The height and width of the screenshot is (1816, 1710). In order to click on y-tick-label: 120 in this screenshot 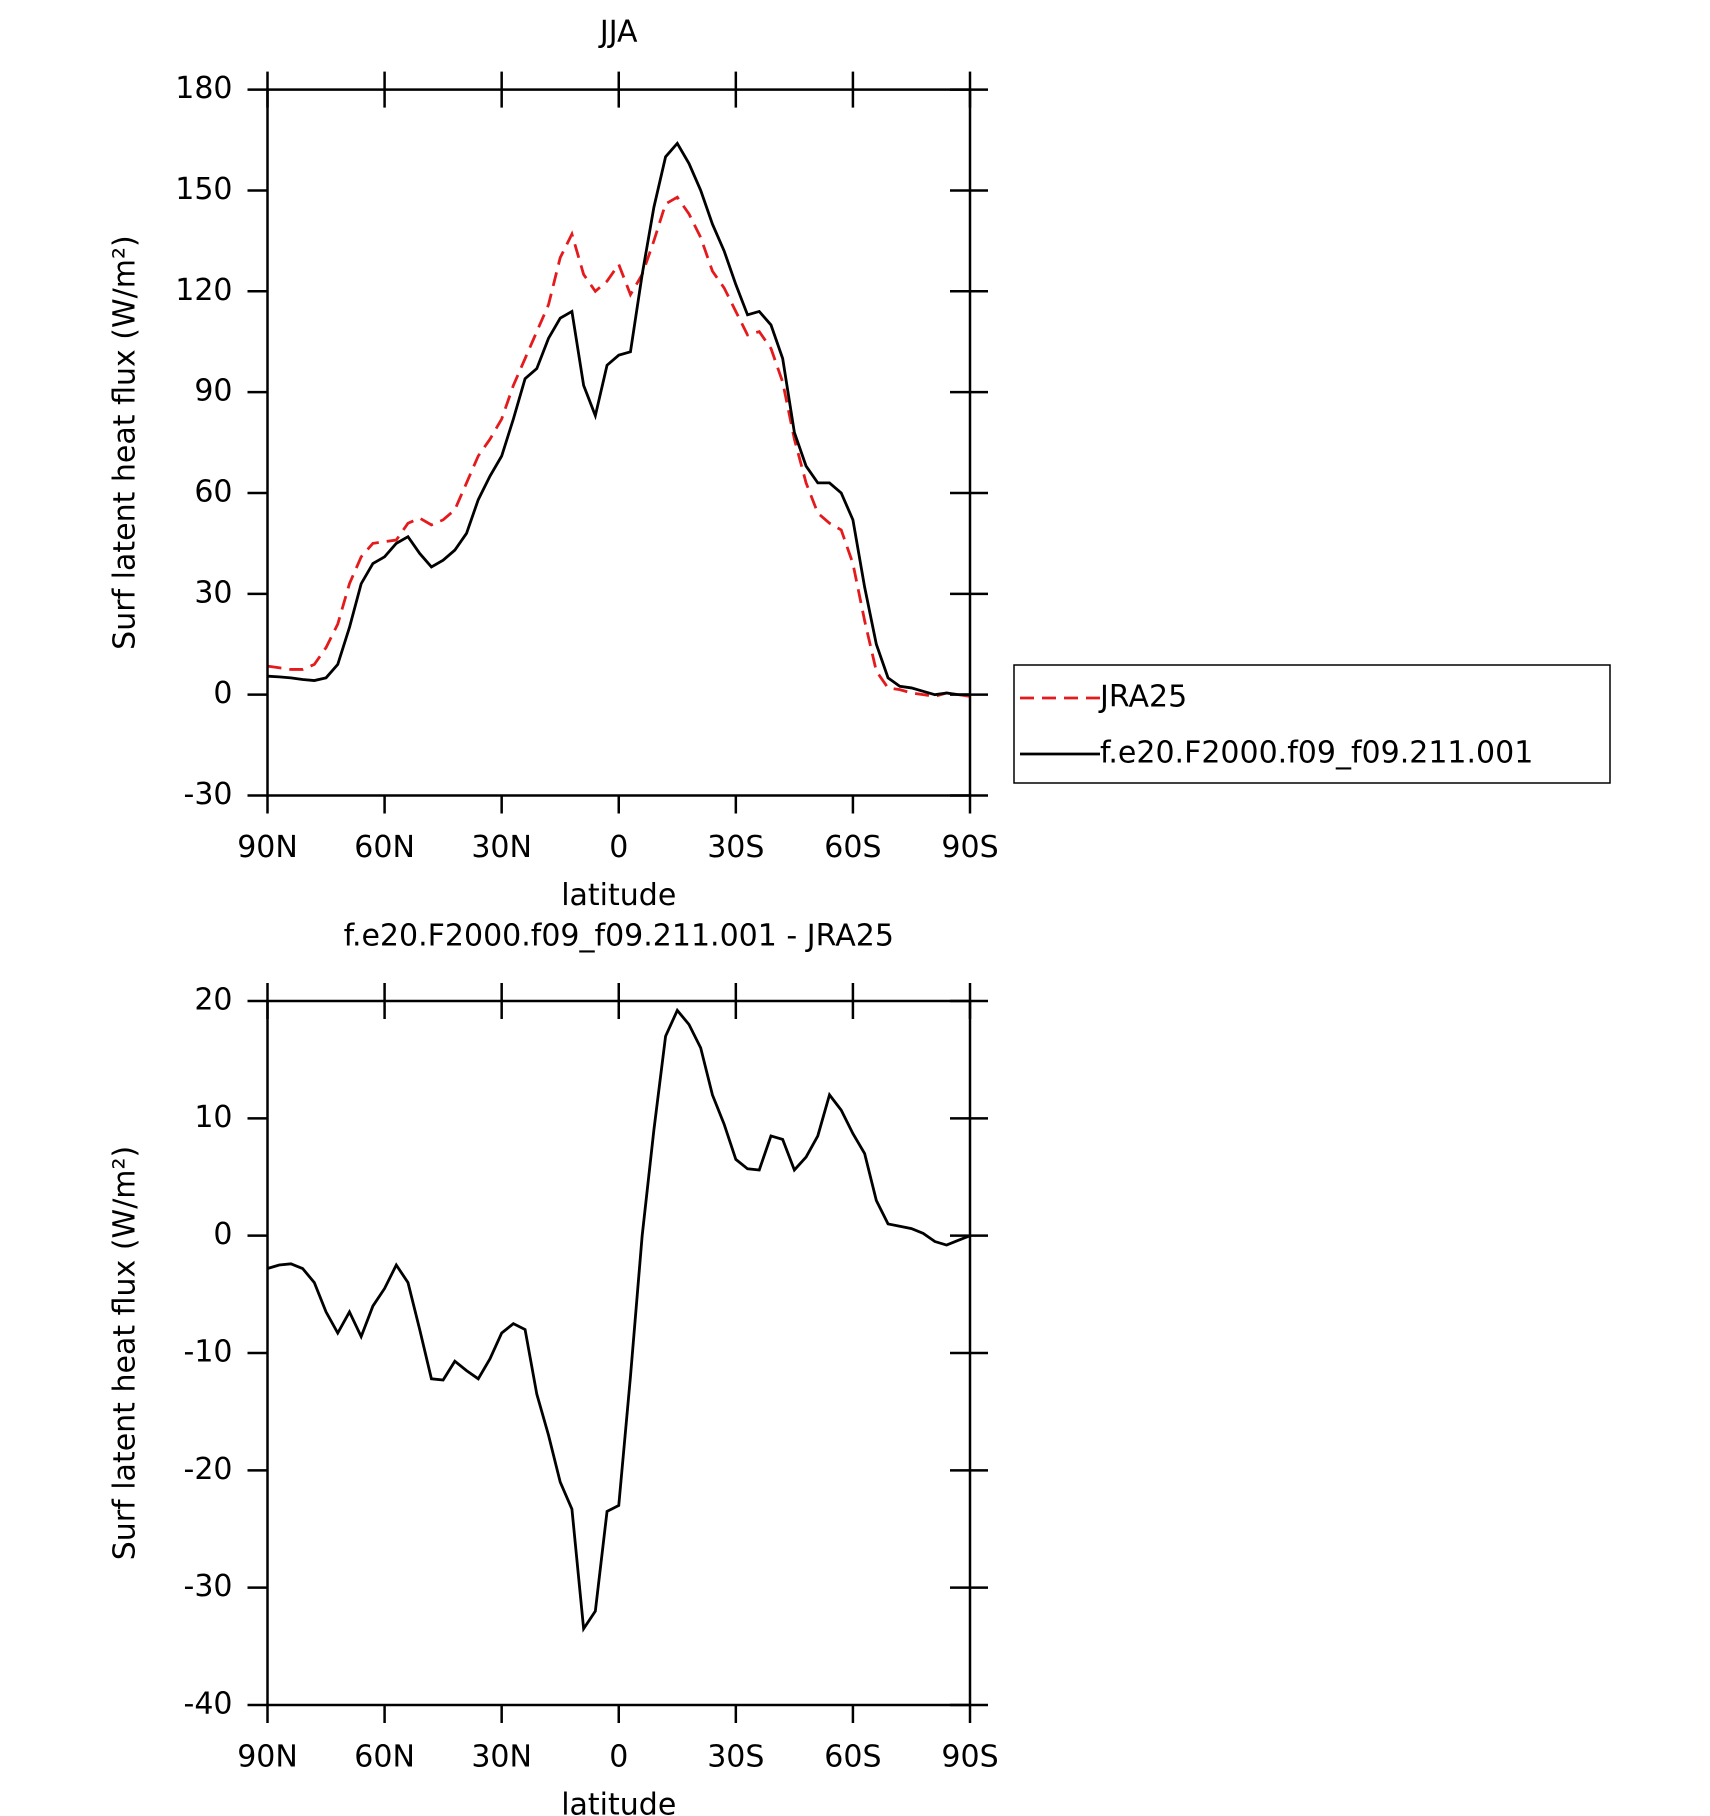, I will do `click(203, 290)`.